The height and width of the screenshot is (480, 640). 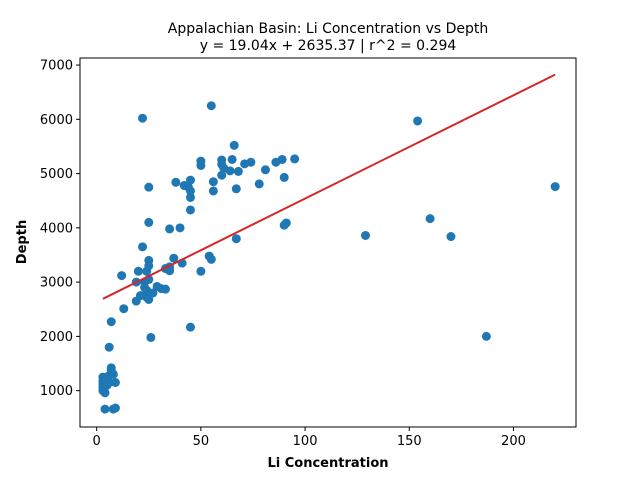 I want to click on y-tick-label: 5000, so click(x=56, y=174).